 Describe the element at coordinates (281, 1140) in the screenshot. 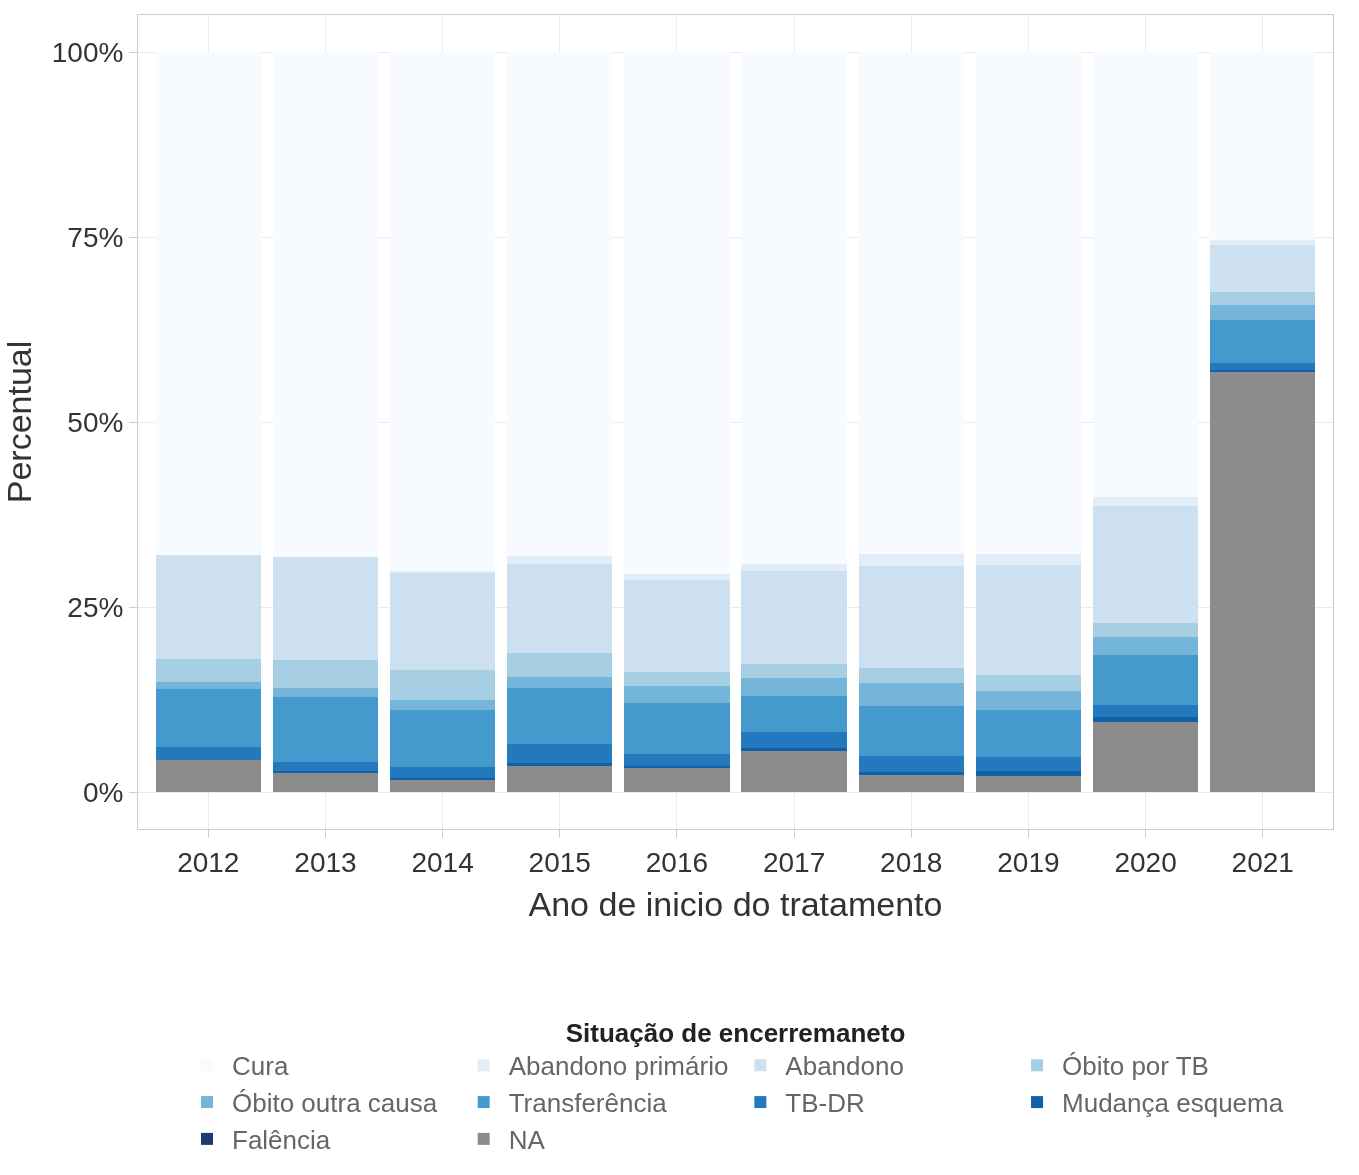

I see `legend-label: Falência` at that location.